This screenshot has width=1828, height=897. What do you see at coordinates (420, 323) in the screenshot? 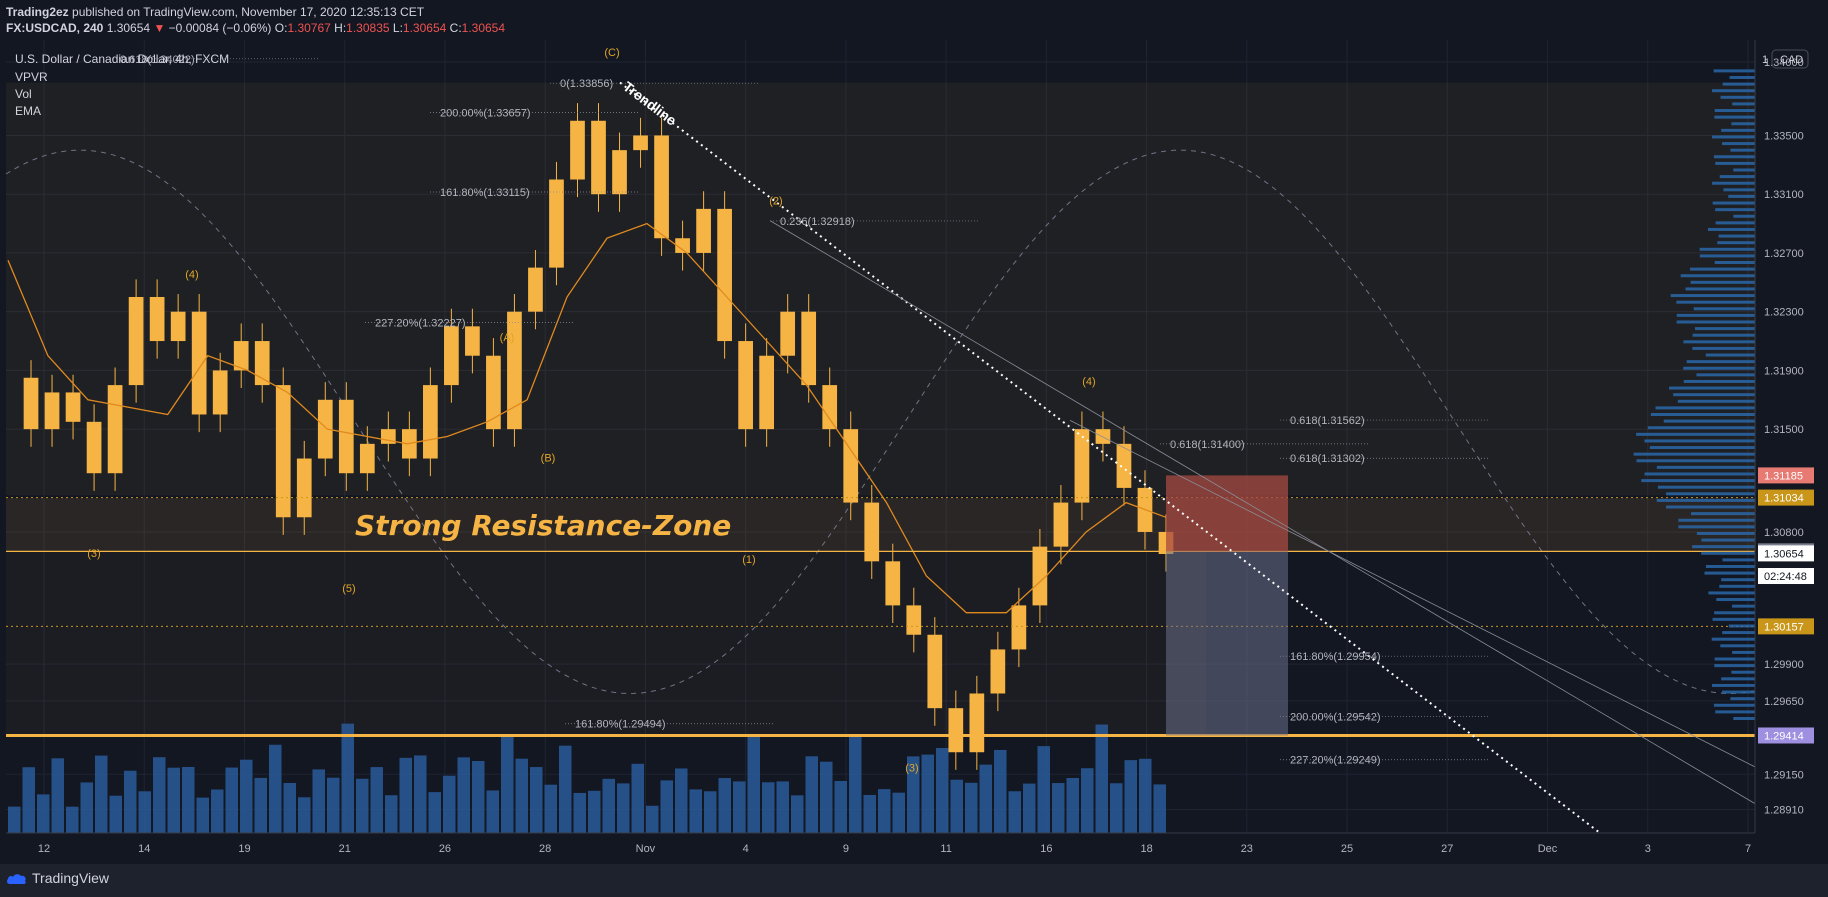
I see `fib-level-label: 227.20%(1.32227)` at bounding box center [420, 323].